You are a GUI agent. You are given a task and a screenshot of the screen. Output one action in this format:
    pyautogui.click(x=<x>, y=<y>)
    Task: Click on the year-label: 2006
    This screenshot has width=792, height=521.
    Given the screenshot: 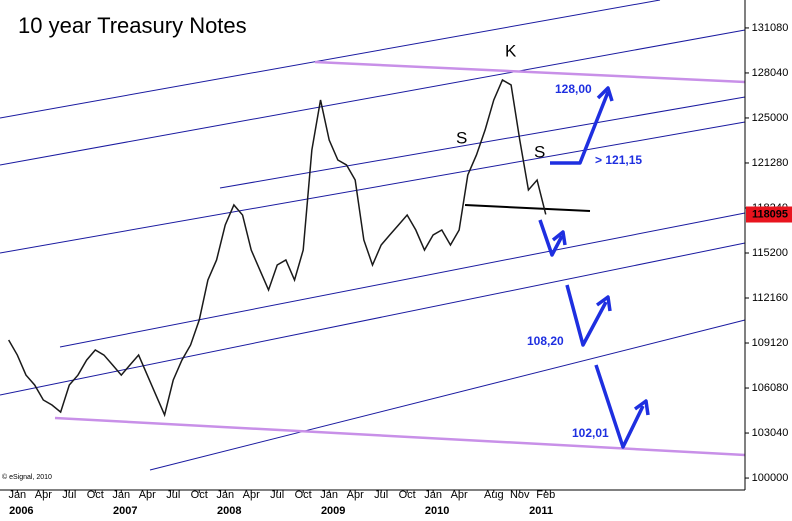 What is the action you would take?
    pyautogui.click(x=21, y=511)
    